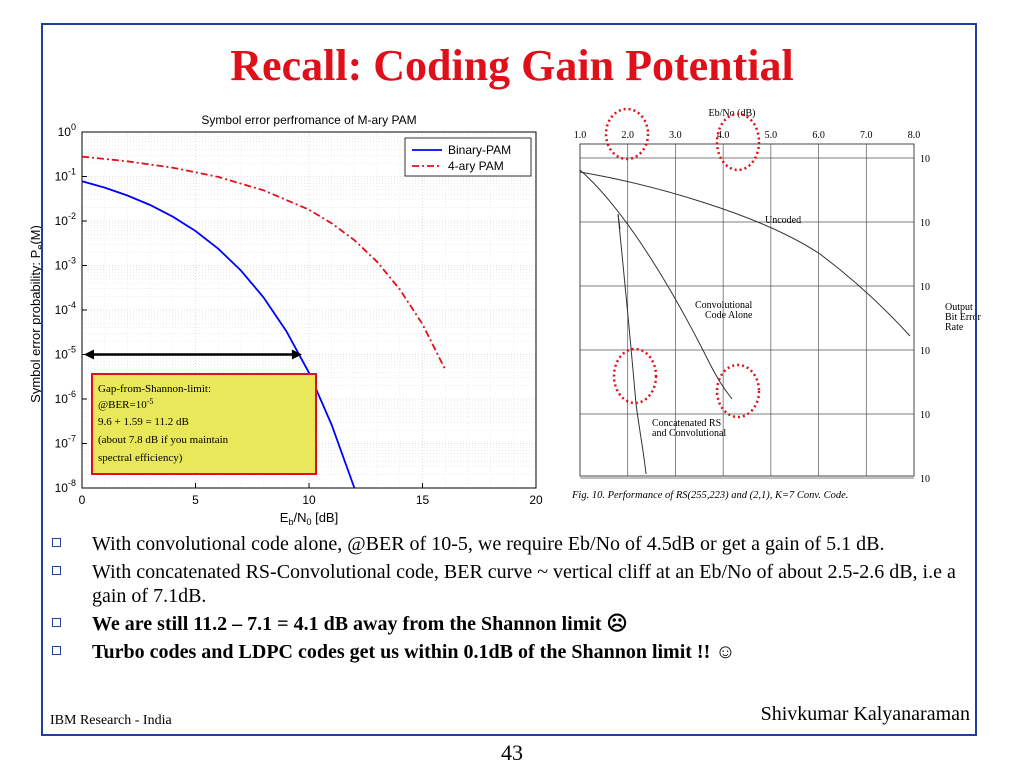  Describe the element at coordinates (479, 150) in the screenshot. I see `legend-binary-label: Binary-PAM` at that location.